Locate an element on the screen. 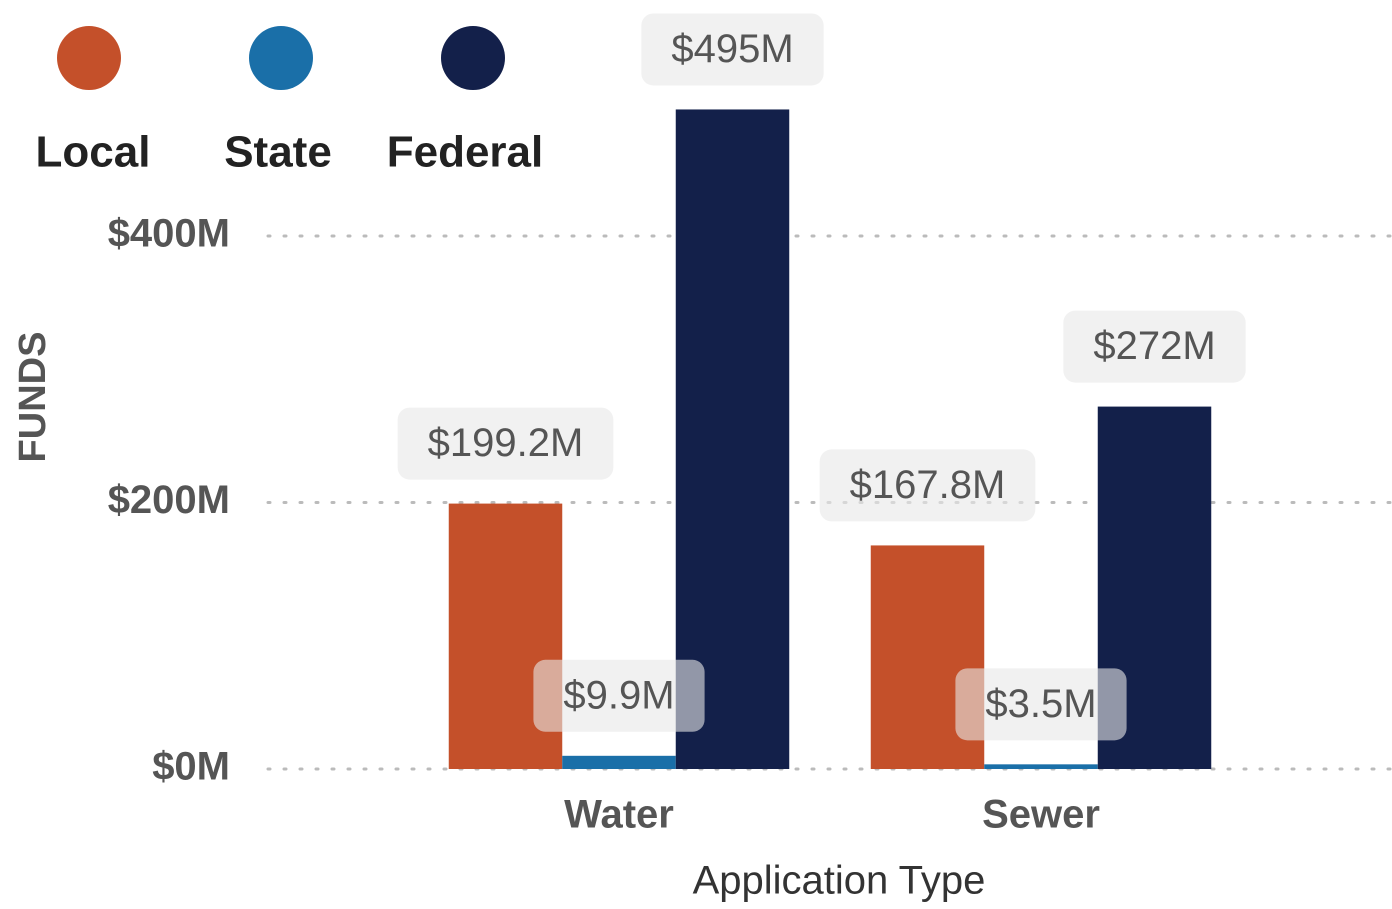  data-label: $199.2M is located at coordinates (505, 443).